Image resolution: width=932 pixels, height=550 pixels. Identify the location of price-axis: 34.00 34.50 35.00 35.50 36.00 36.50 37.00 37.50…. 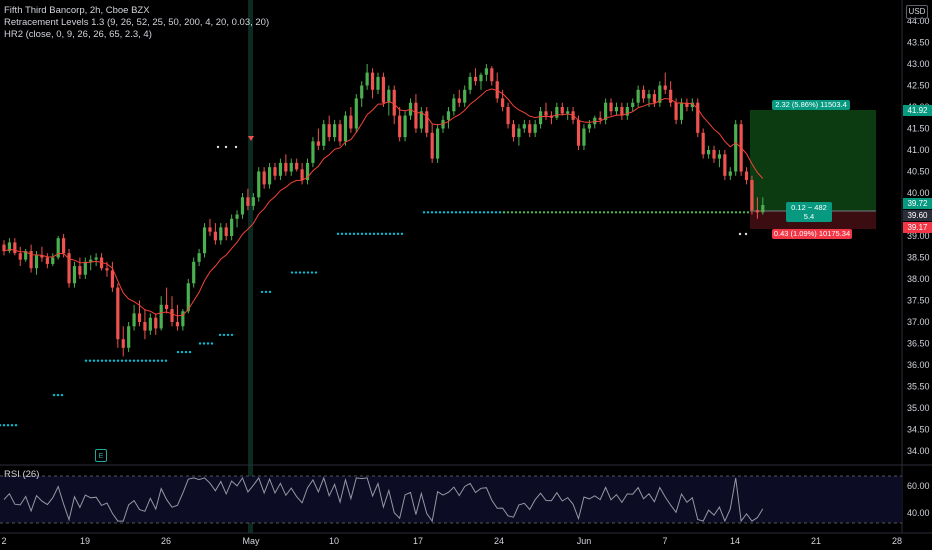
(918, 236).